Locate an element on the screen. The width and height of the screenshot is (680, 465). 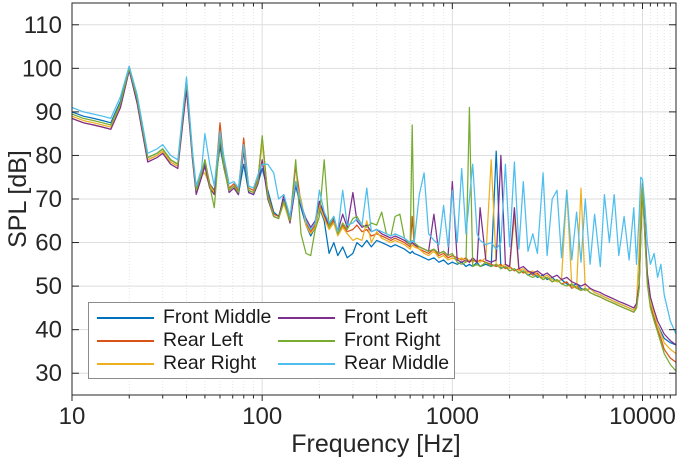
legend-entry-rear-right: Rear Right is located at coordinates (187, 362).